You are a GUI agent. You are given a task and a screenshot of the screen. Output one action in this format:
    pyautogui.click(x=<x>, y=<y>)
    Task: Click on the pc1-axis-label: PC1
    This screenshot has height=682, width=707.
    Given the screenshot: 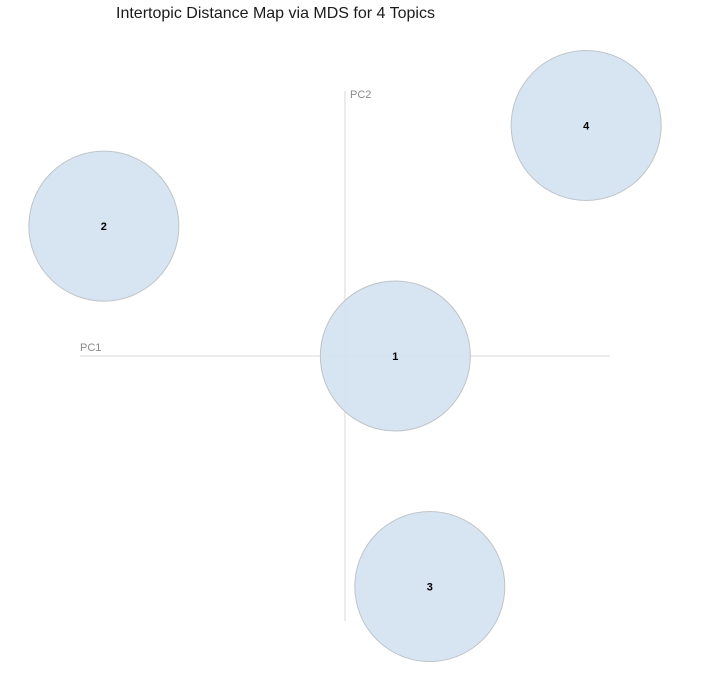 What is the action you would take?
    pyautogui.click(x=90, y=348)
    